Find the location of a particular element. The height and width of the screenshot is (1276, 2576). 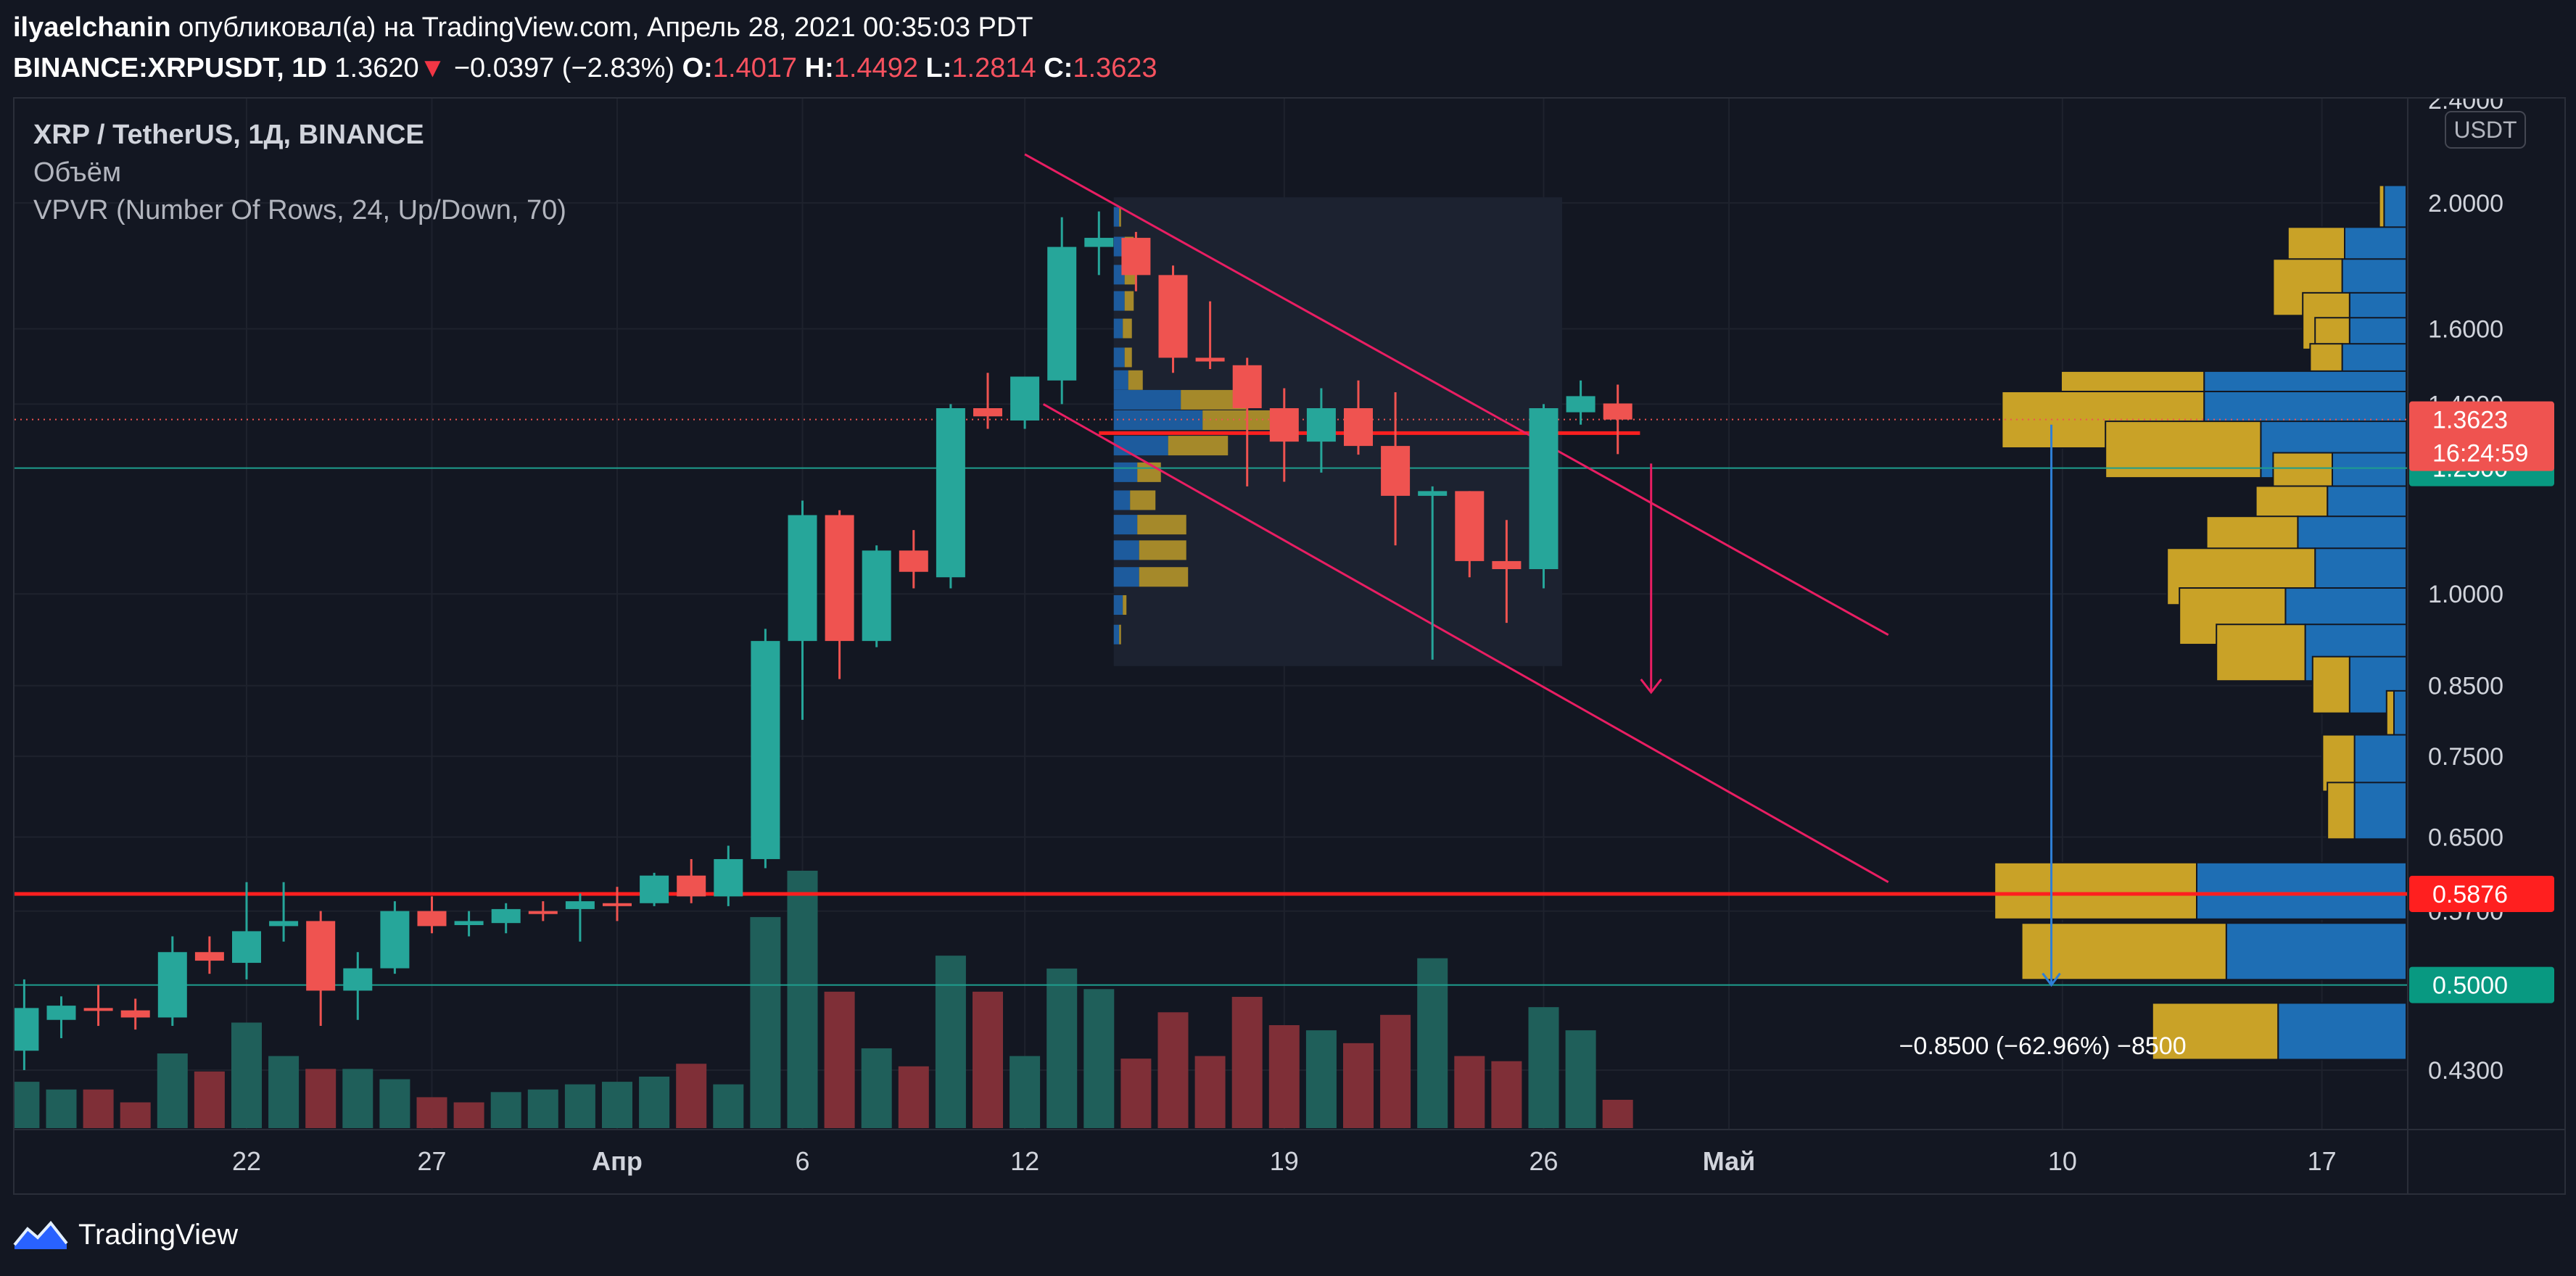

vpvr-row-up is located at coordinates (2380, 811).